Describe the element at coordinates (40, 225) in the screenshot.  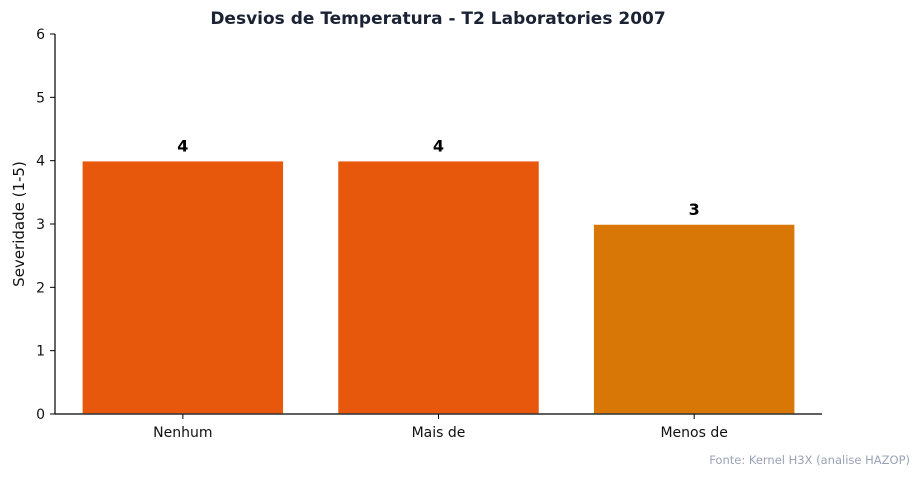
I see `y-tick-label: 3` at that location.